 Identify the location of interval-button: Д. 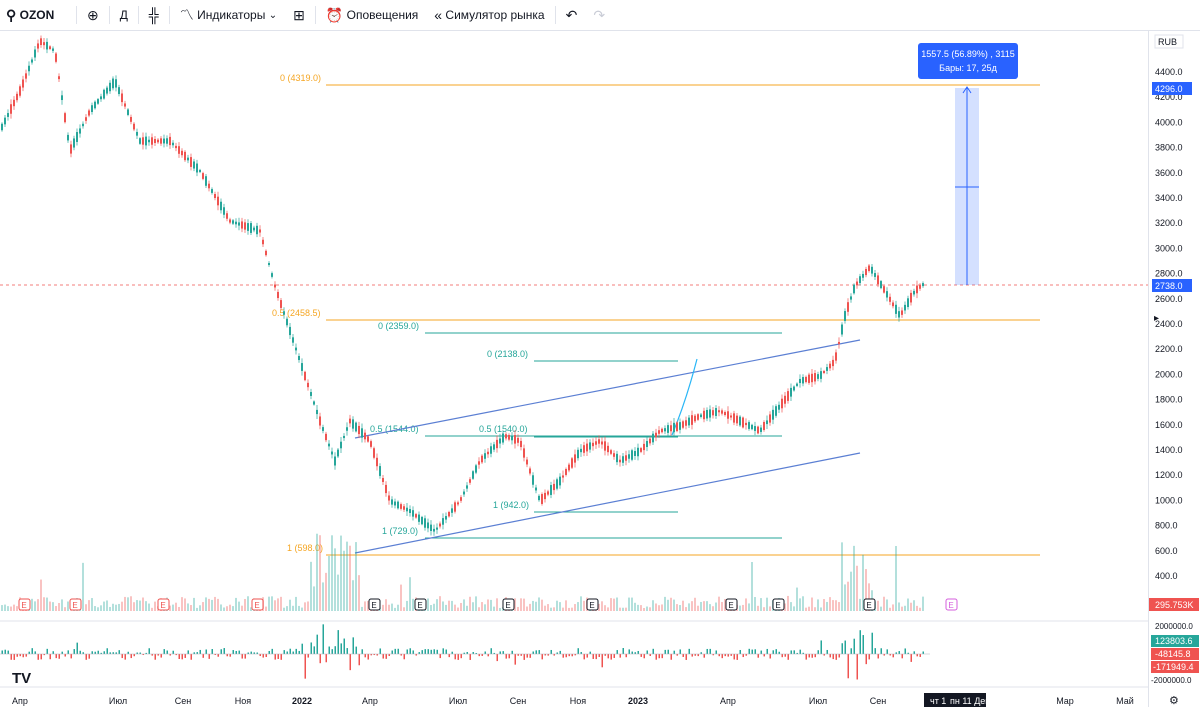
(124, 15).